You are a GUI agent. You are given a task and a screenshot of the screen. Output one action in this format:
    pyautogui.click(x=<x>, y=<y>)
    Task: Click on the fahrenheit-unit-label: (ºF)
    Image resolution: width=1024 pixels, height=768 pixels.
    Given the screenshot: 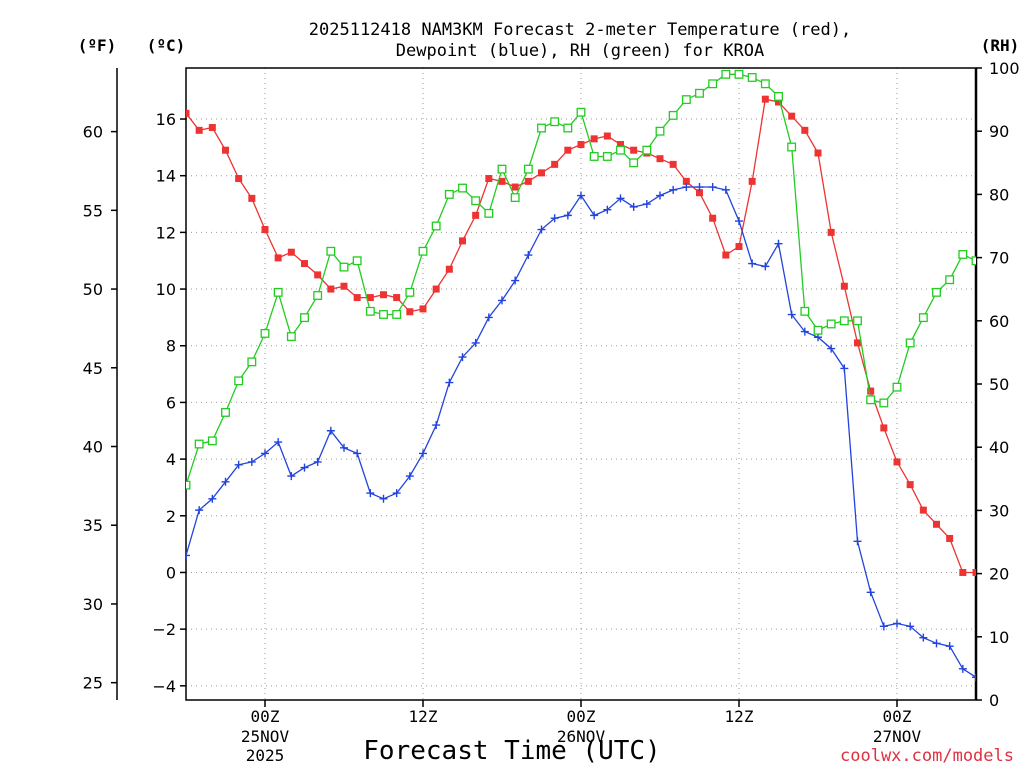 What is the action you would take?
    pyautogui.click(x=97, y=45)
    